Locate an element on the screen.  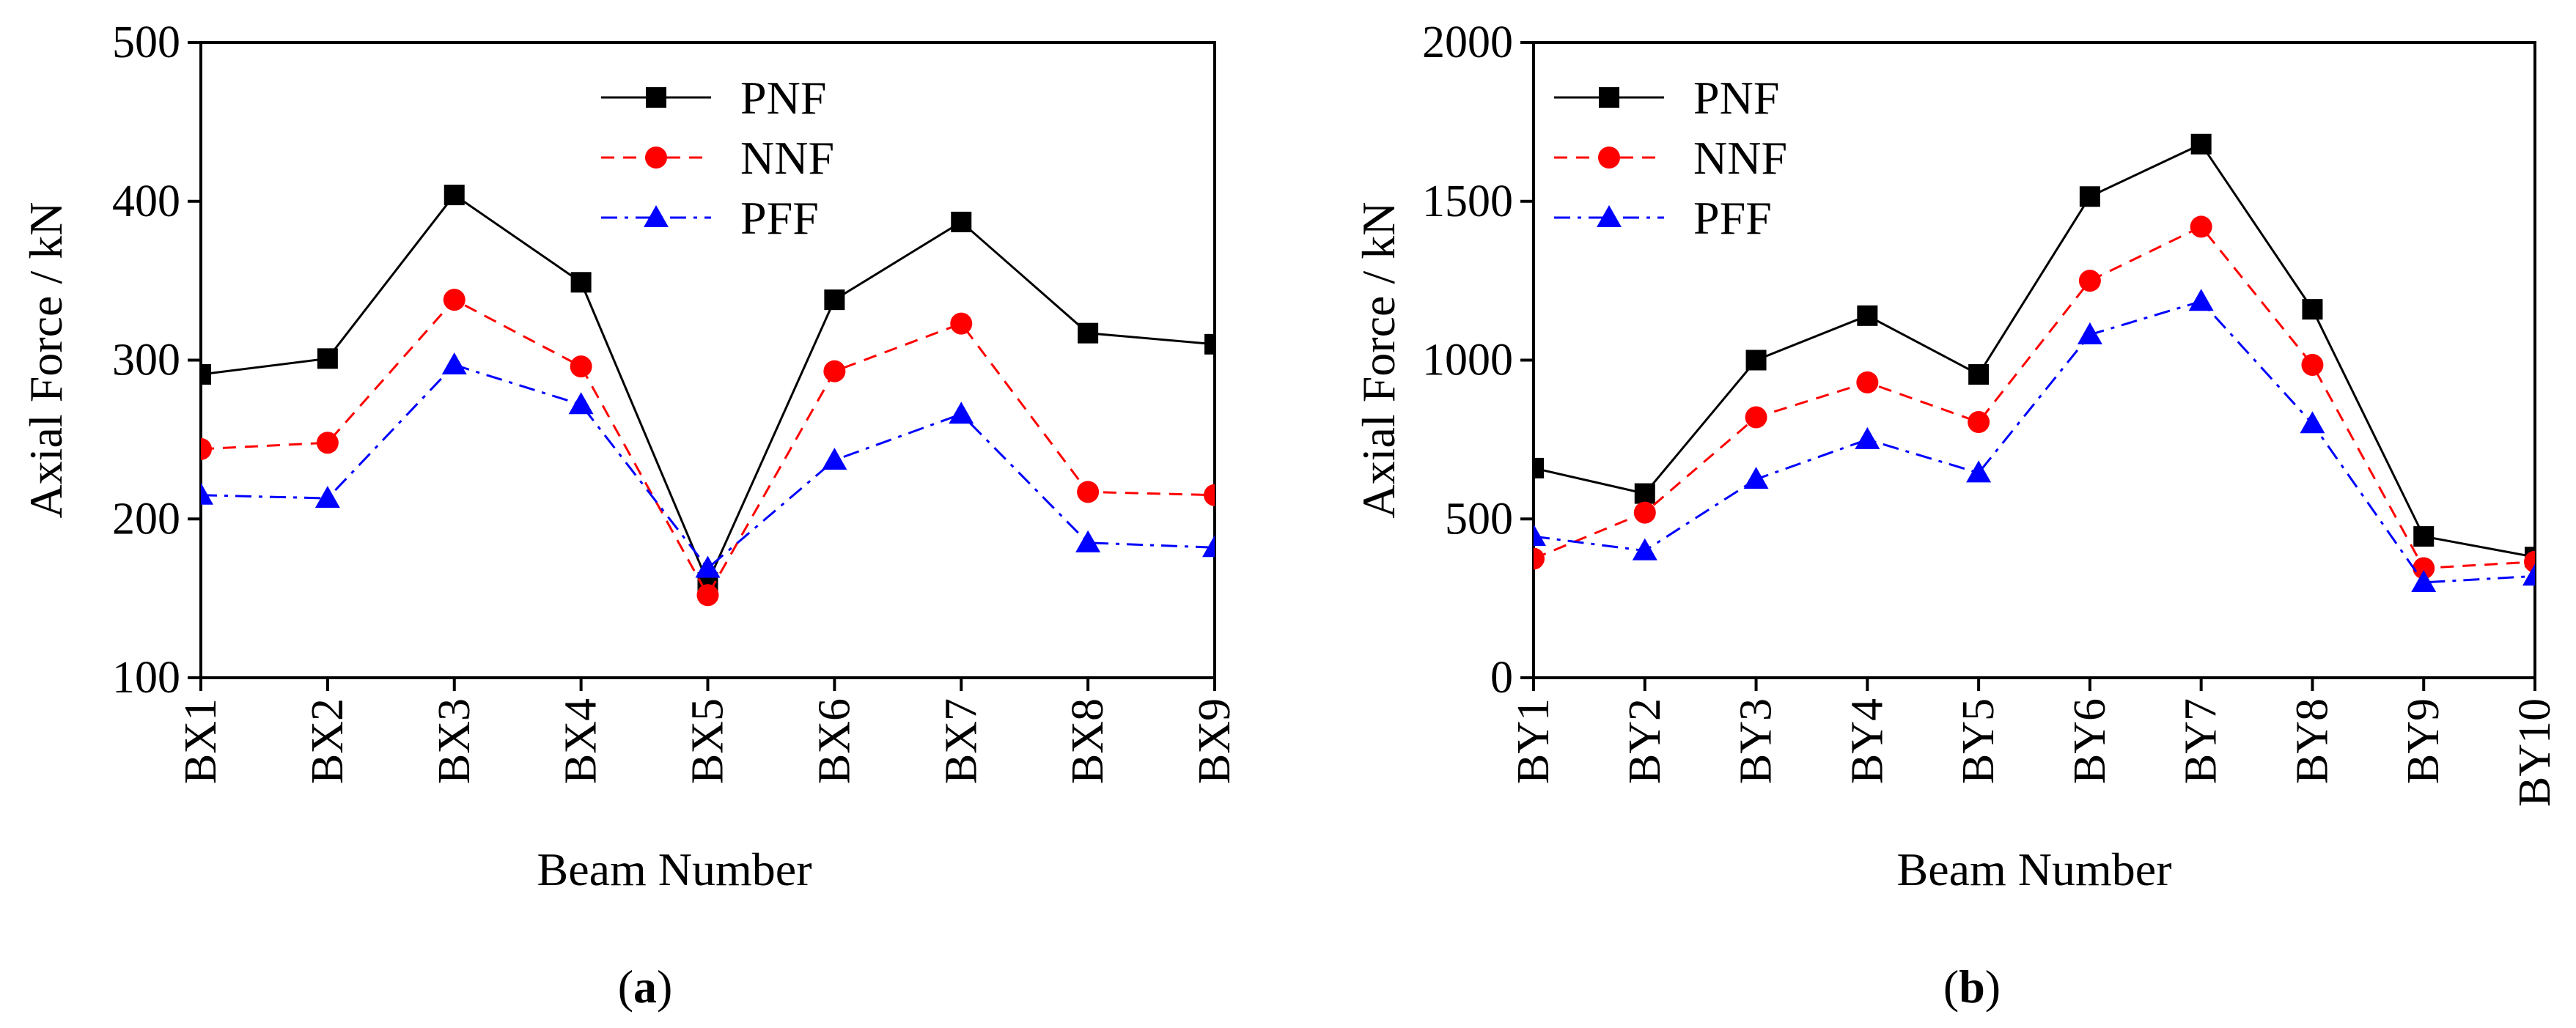
data-point-nnf-bx2 is located at coordinates (327, 443).